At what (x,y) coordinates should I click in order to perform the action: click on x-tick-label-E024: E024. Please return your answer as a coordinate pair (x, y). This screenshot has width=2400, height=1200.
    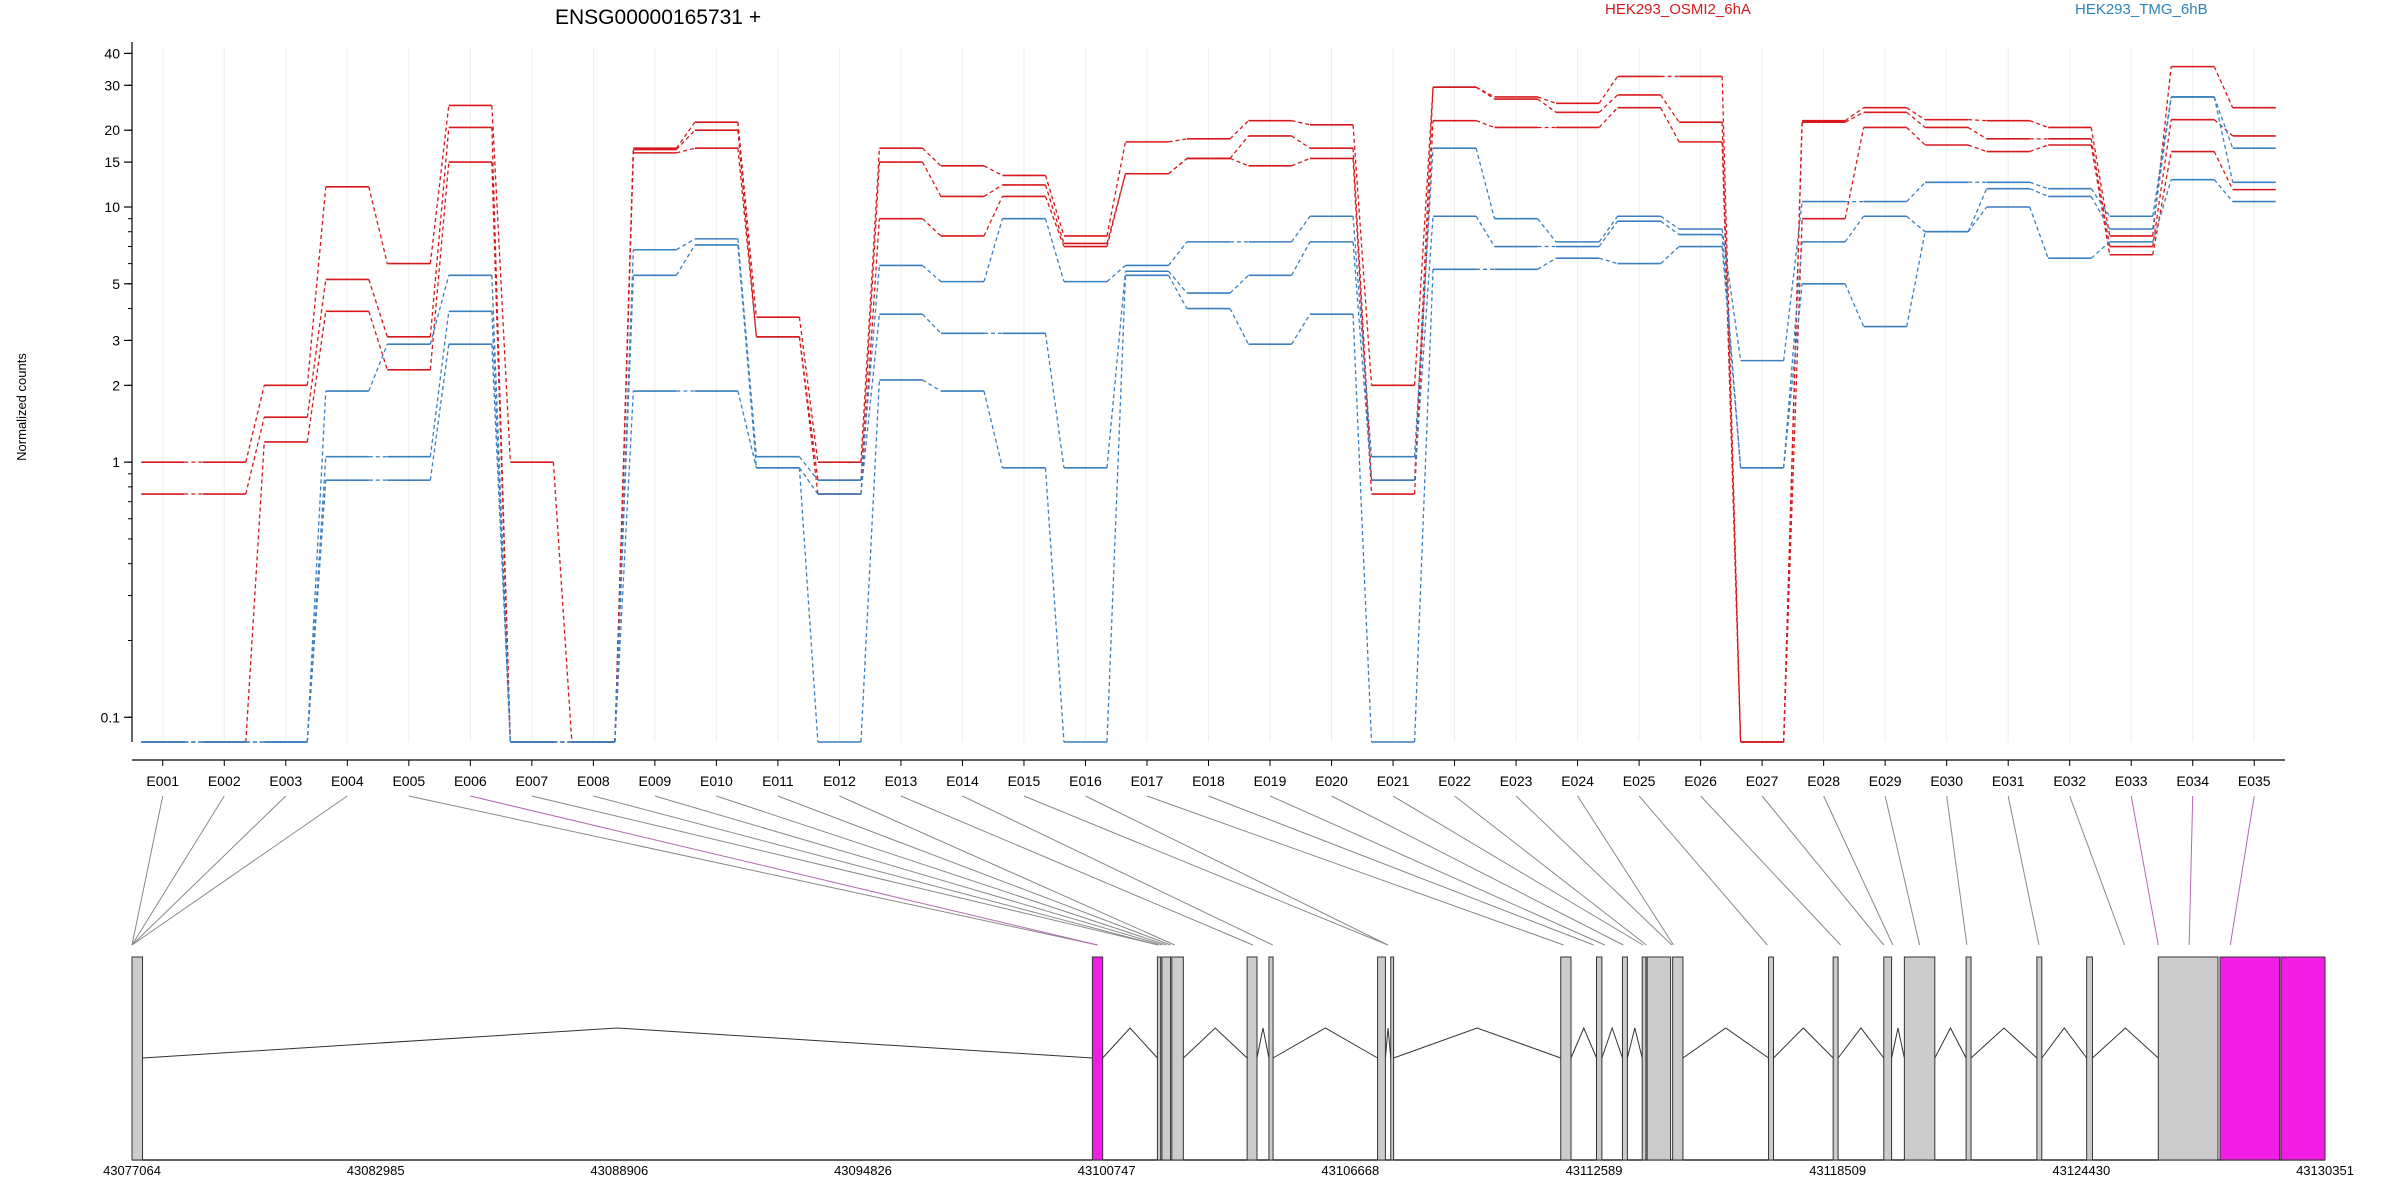
    Looking at the image, I should click on (1577, 781).